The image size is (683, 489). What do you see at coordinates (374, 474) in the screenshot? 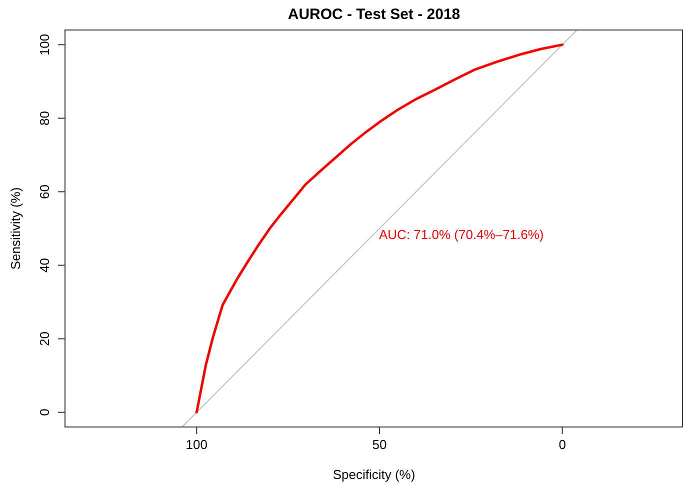
I see `x-axis-title: Specificity (%)` at bounding box center [374, 474].